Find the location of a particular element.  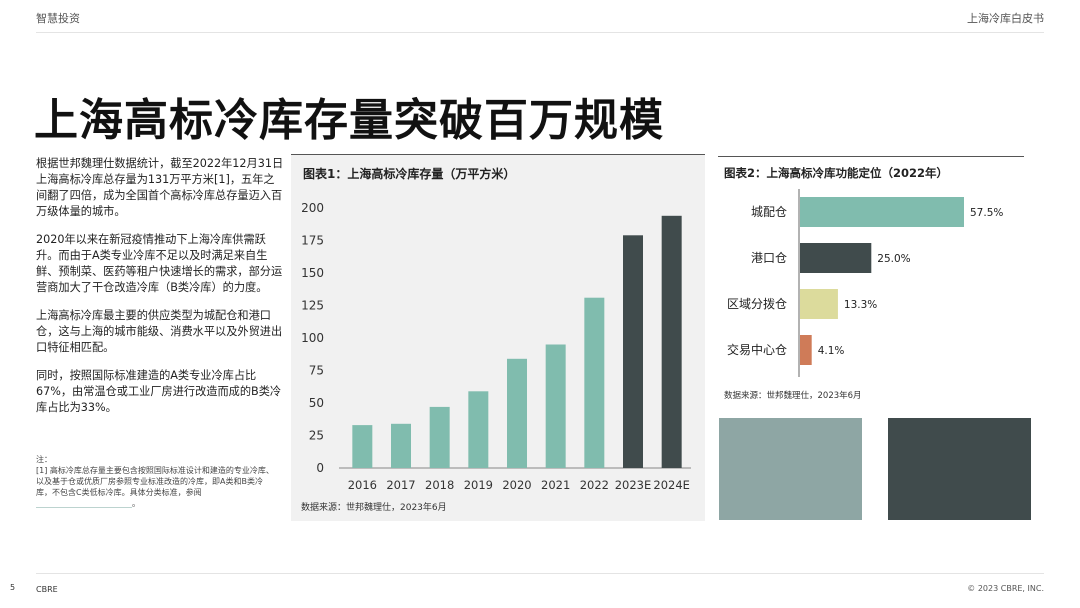

x-tick-label: 2016 is located at coordinates (362, 485).